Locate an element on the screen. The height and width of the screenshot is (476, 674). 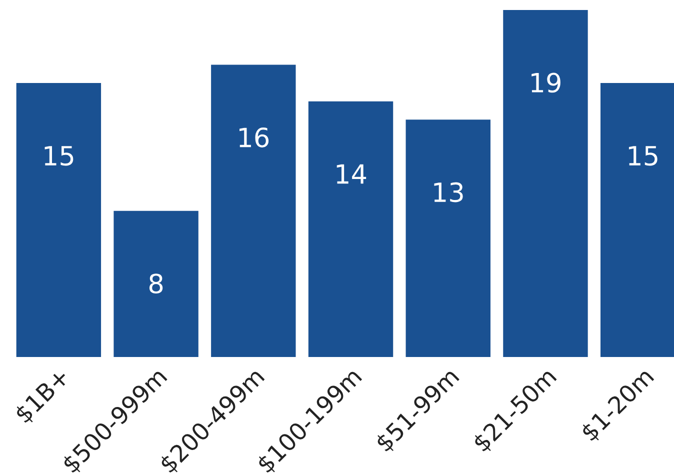
data-label: 14 is located at coordinates (351, 174).